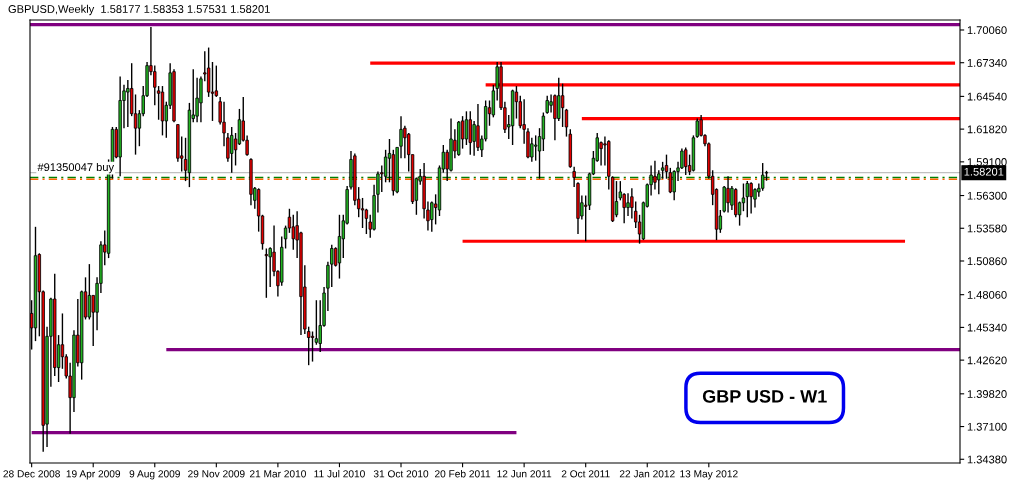 The width and height of the screenshot is (1012, 483). Describe the element at coordinates (277, 474) in the screenshot. I see `x-tick-label: 21 Mar 2010` at that location.